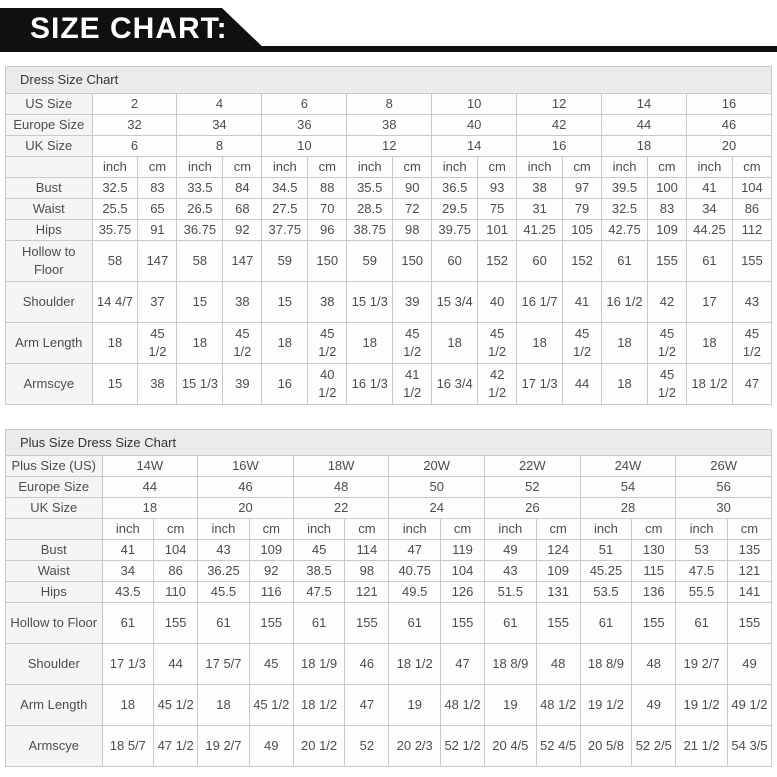 The image size is (777, 777). I want to click on measure-cm: 48 1/2, so click(558, 705).